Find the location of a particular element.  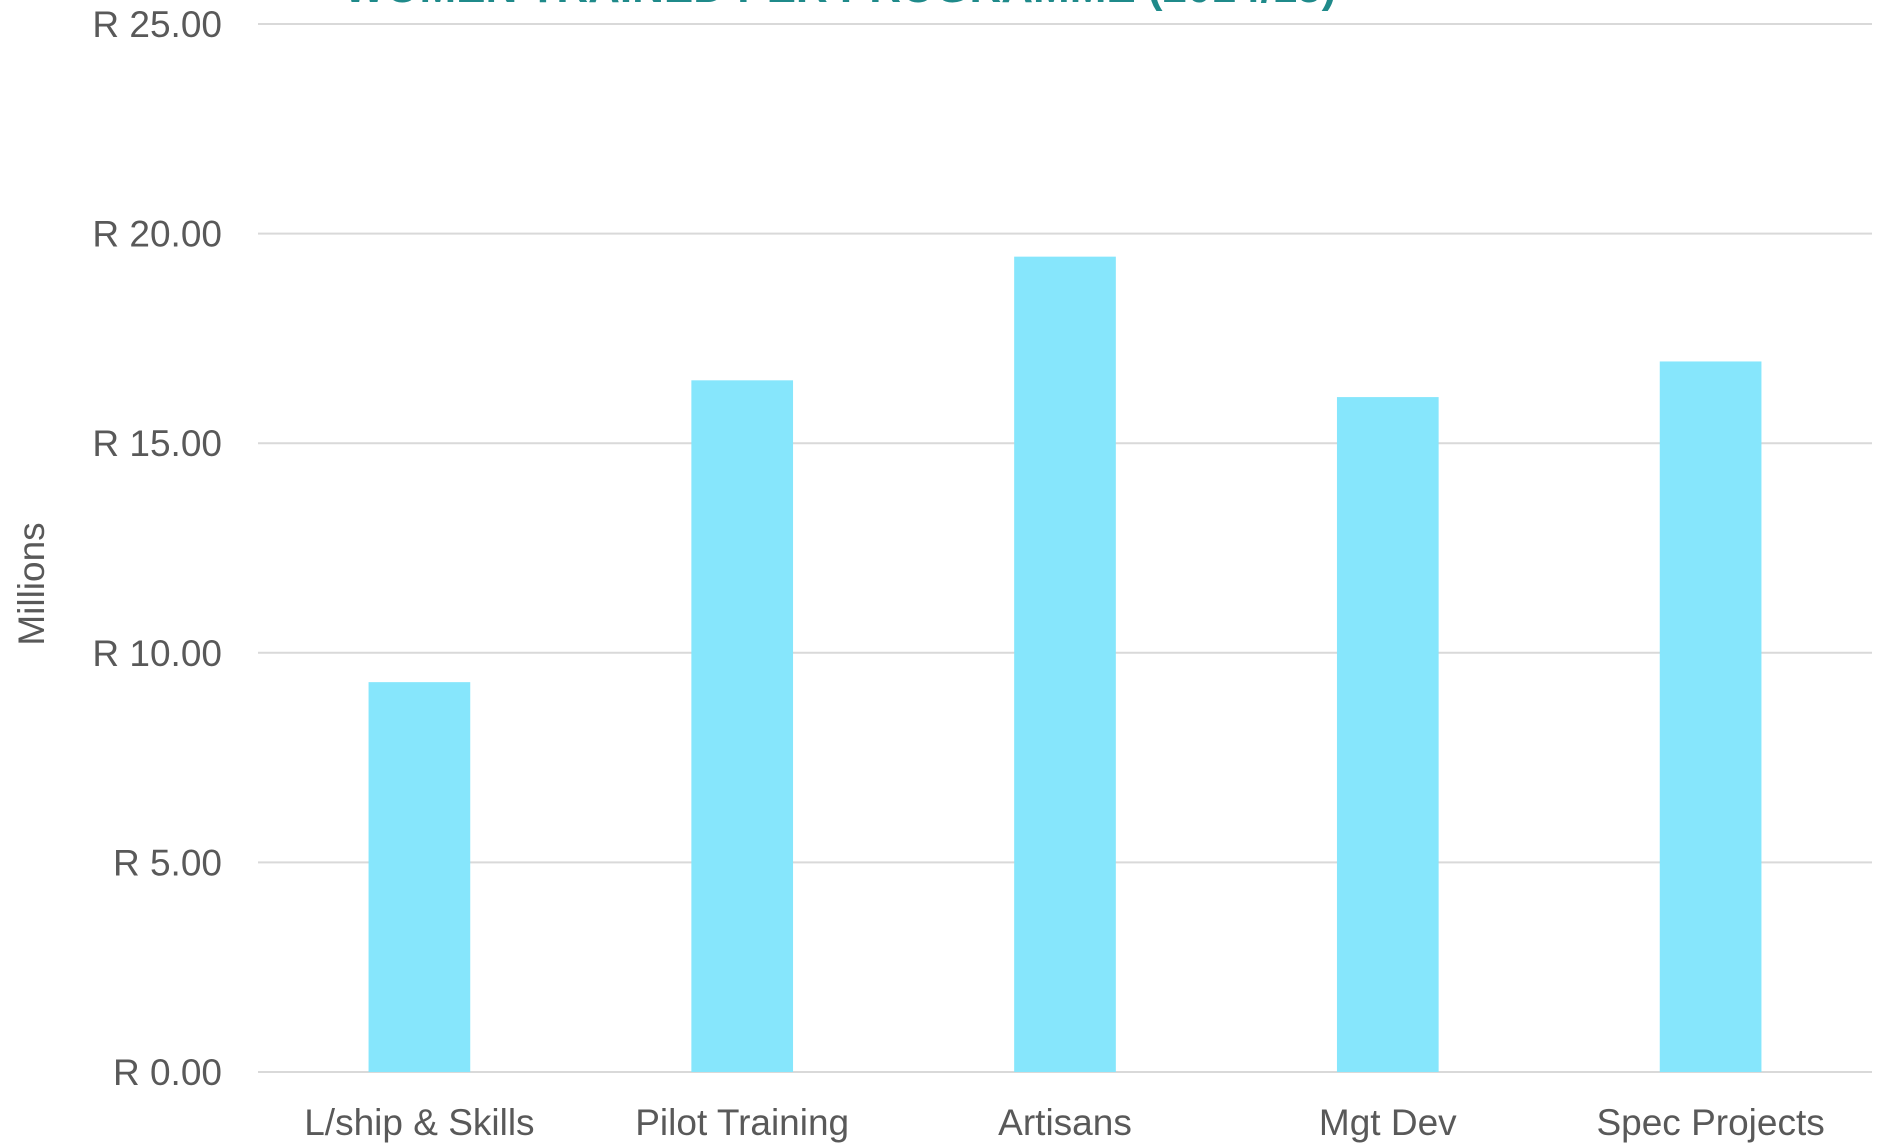

y-axis-title: Millions is located at coordinates (31, 583).